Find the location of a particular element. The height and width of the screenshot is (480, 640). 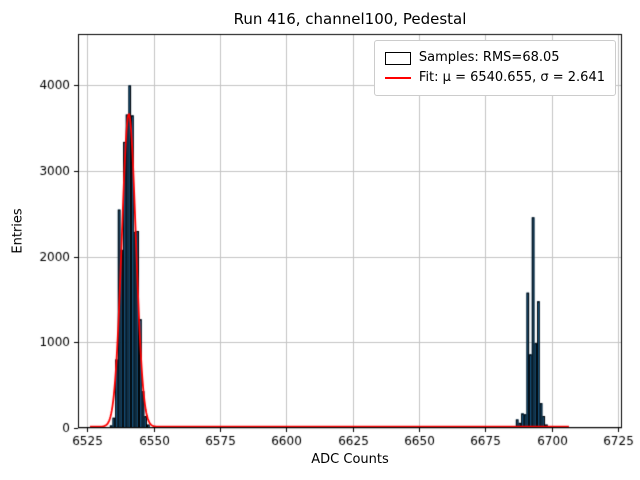

legend-samples-label: Samples: RMS=68.05 is located at coordinates (489, 57).